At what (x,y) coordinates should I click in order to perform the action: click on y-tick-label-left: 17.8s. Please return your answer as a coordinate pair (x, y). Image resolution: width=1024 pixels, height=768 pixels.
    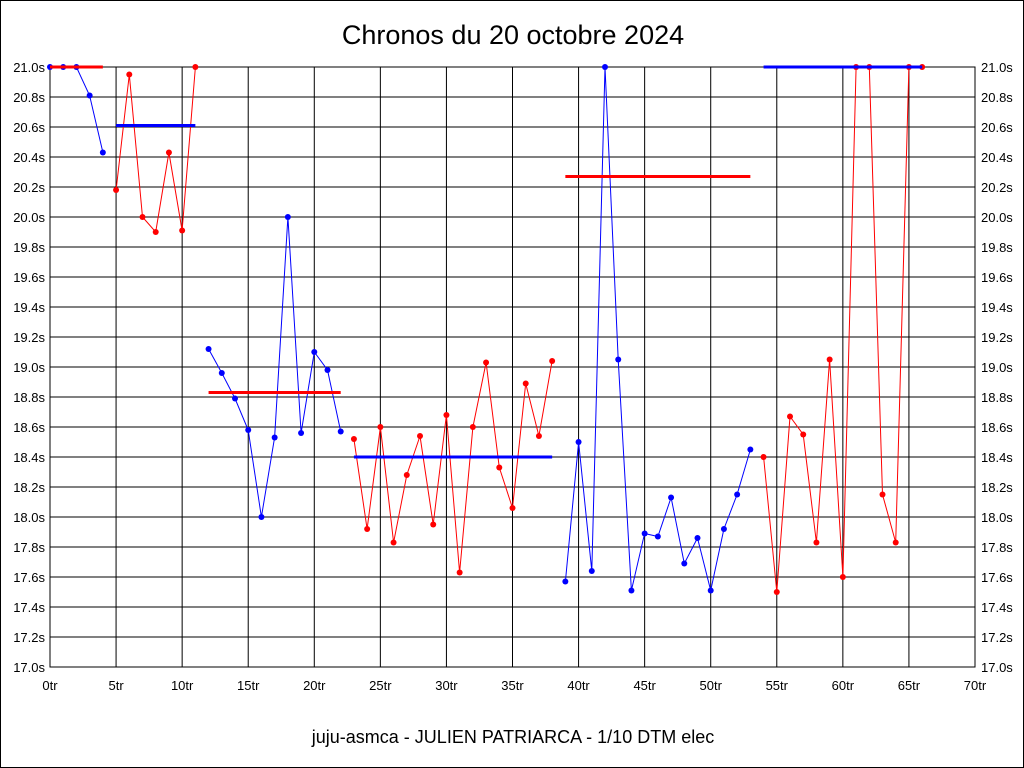
    Looking at the image, I should click on (29, 547).